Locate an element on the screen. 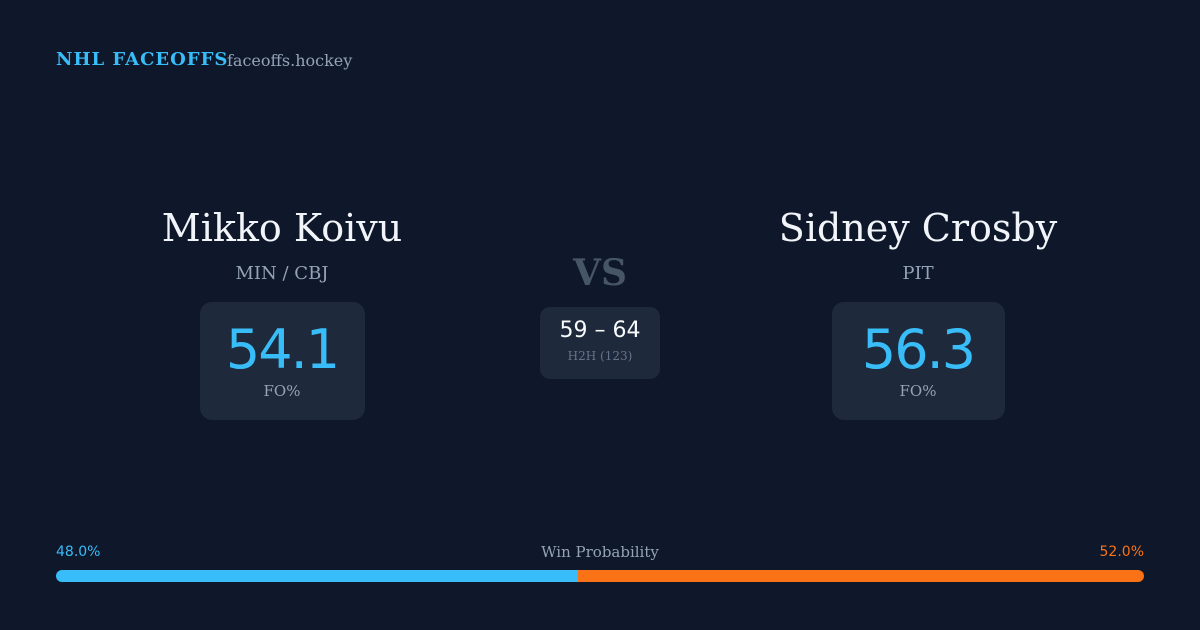 This screenshot has width=1200, height=630. h2h-card is located at coordinates (600, 343).